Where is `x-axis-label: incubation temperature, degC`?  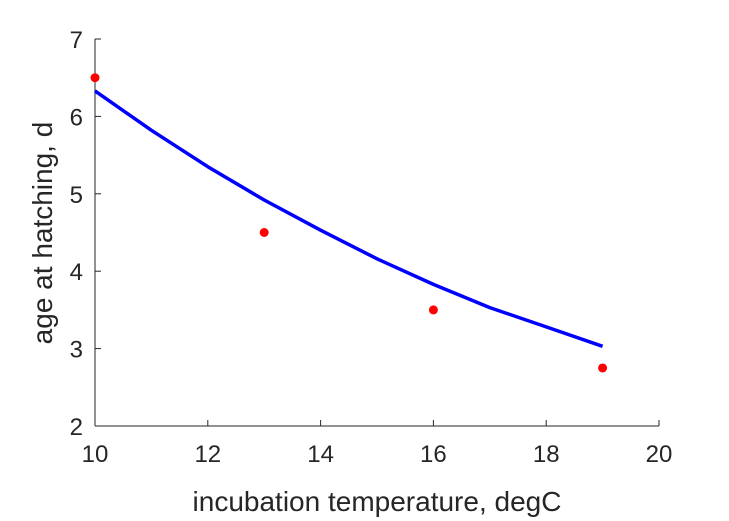 x-axis-label: incubation temperature, degC is located at coordinates (377, 501).